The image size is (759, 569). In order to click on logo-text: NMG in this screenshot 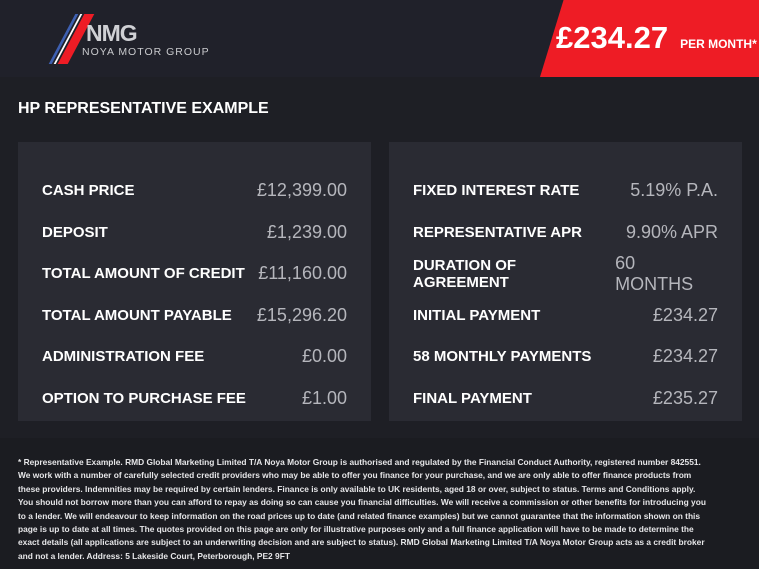, I will do `click(112, 33)`.